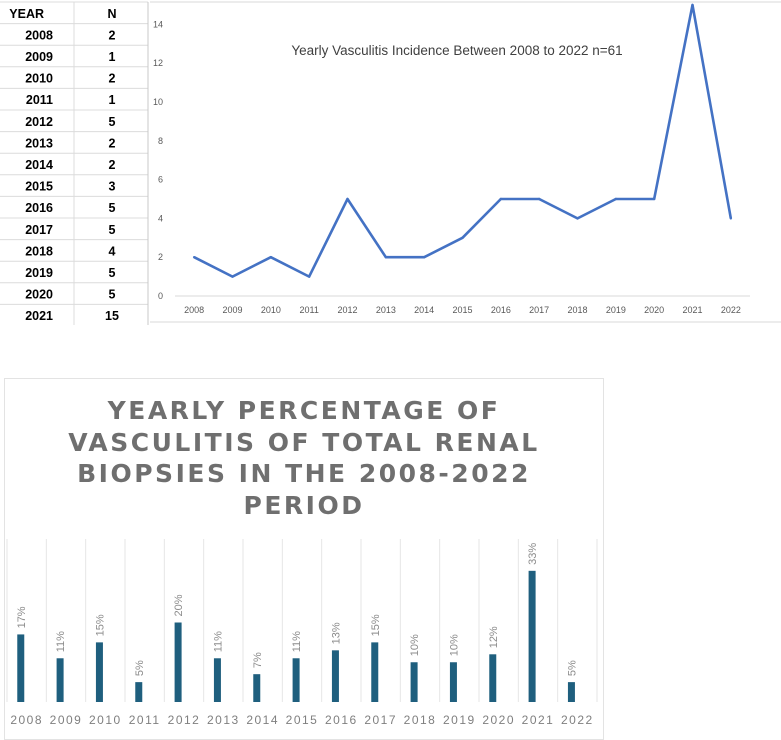 Image resolution: width=781 pixels, height=740 pixels. I want to click on x-tick-label: 2012, so click(347, 310).